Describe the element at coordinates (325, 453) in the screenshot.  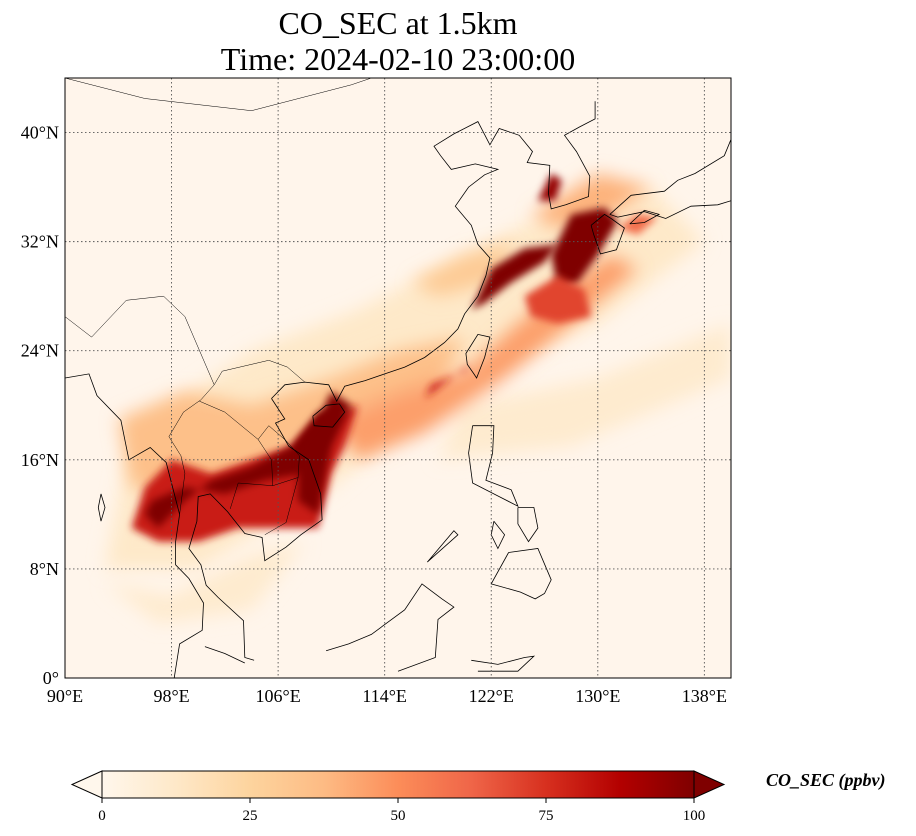
I see `plume-core-vietnam` at that location.